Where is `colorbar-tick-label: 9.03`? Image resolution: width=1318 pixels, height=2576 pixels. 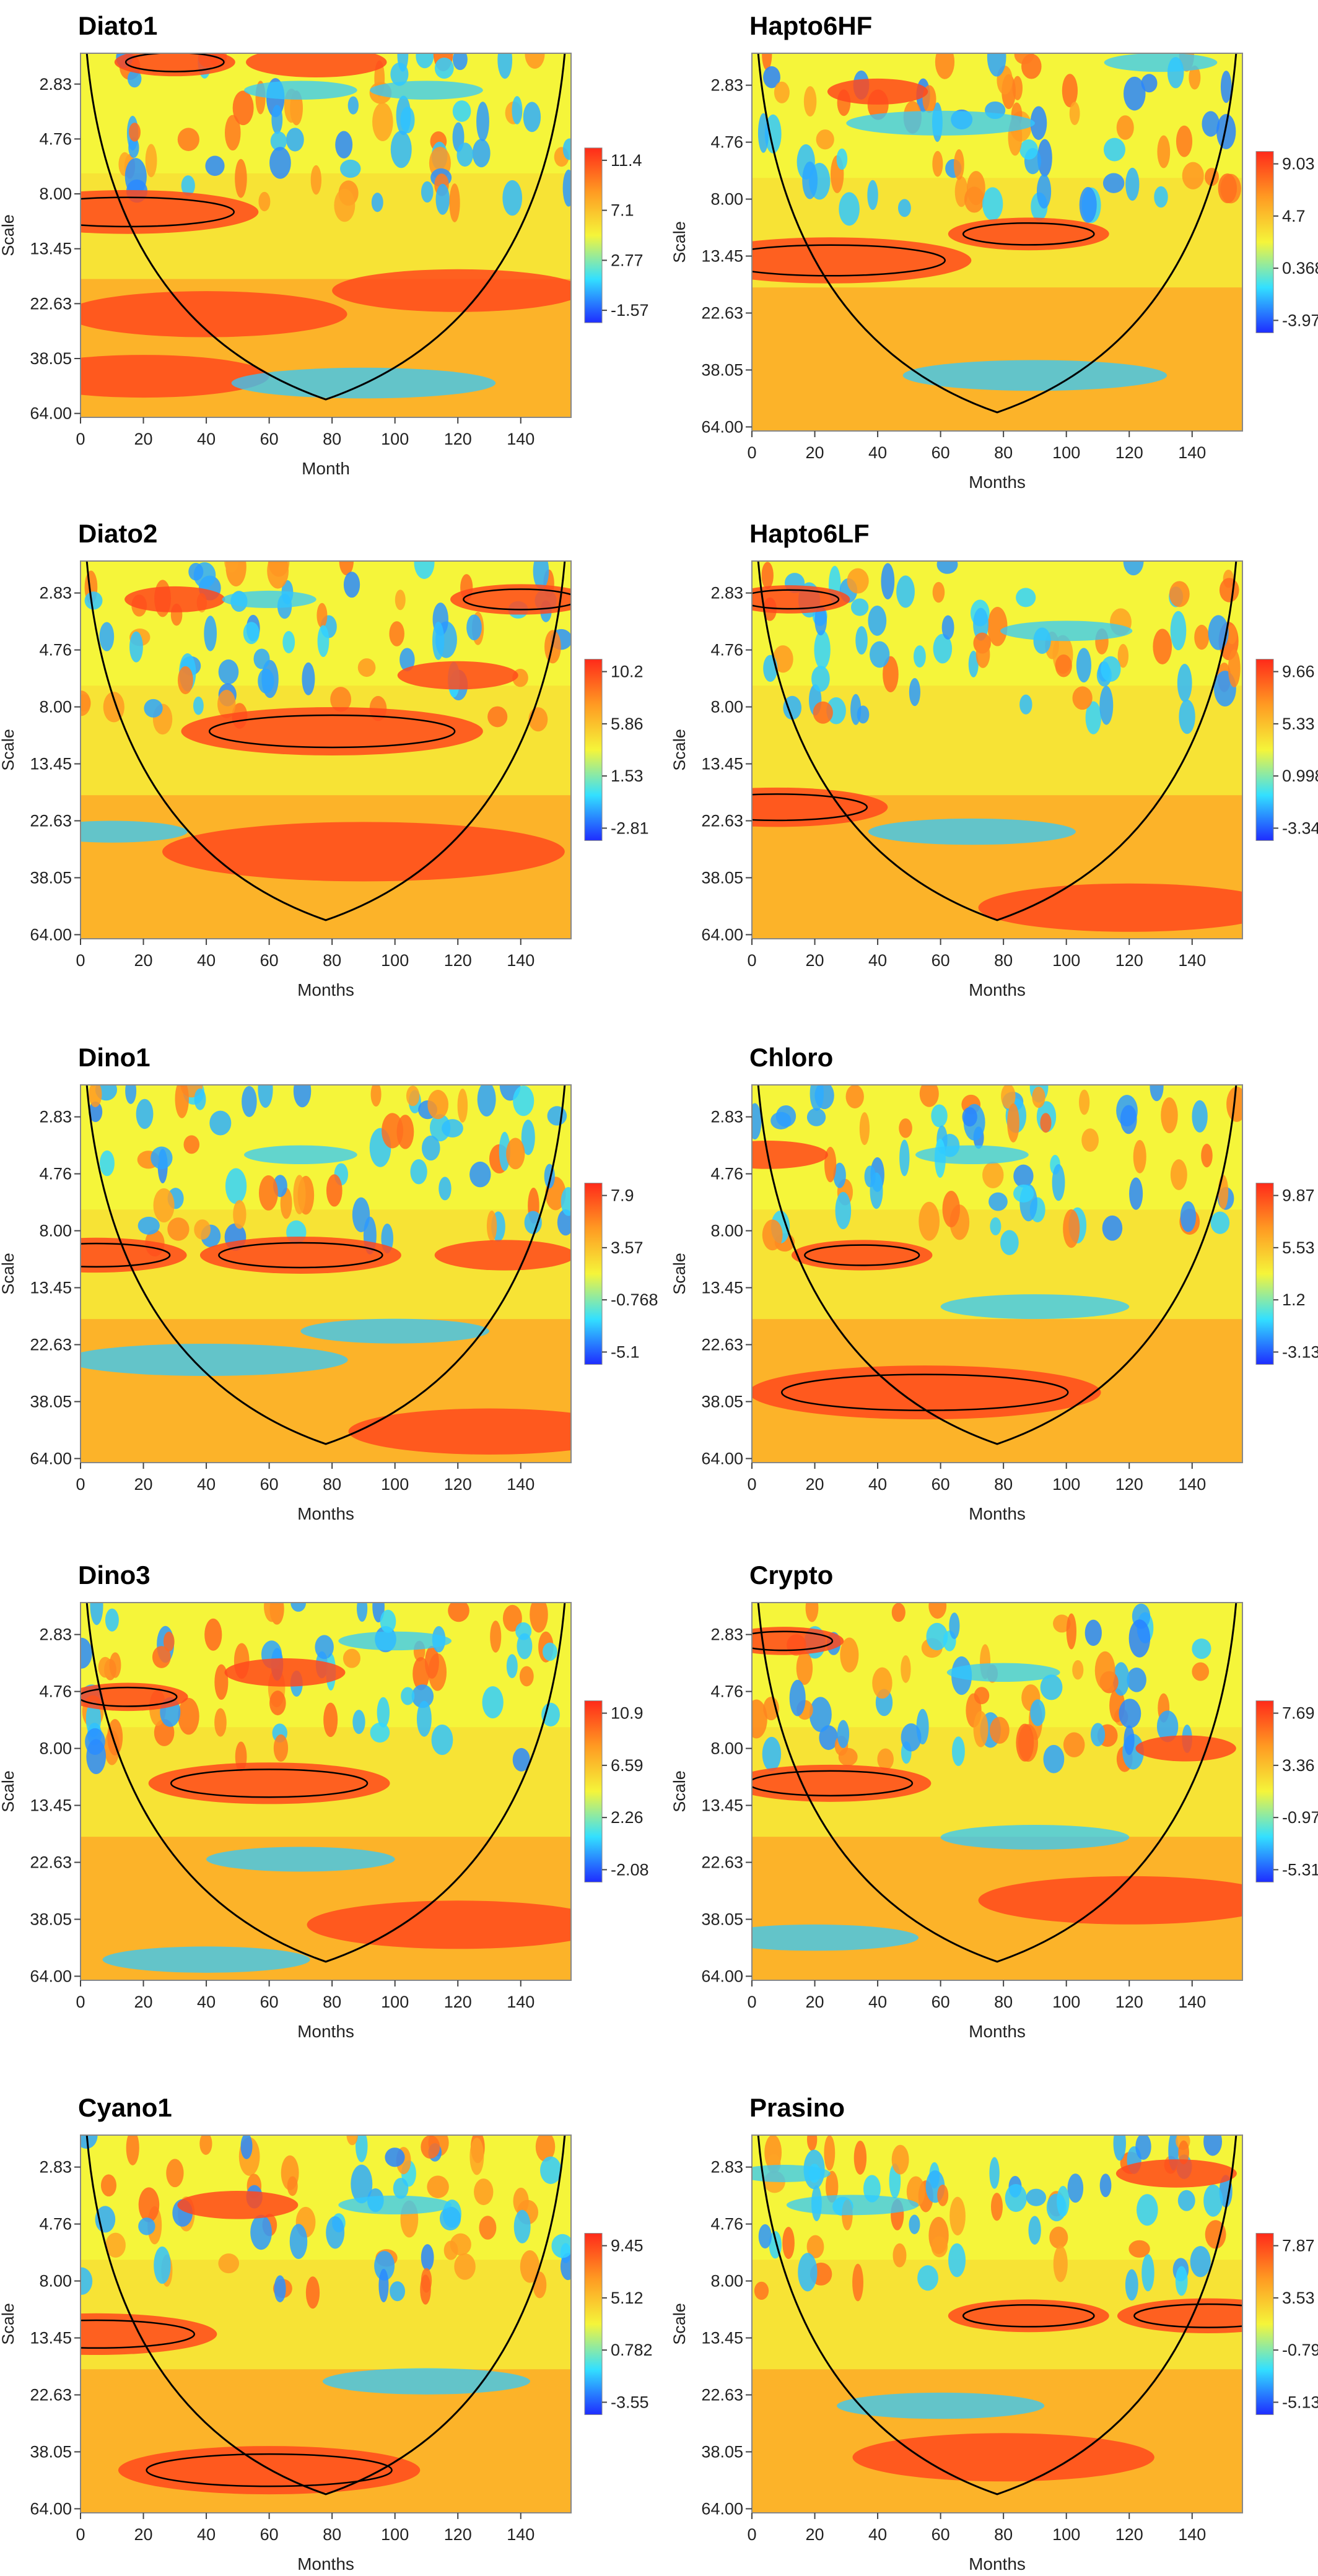
colorbar-tick-label: 9.03 is located at coordinates (1298, 164).